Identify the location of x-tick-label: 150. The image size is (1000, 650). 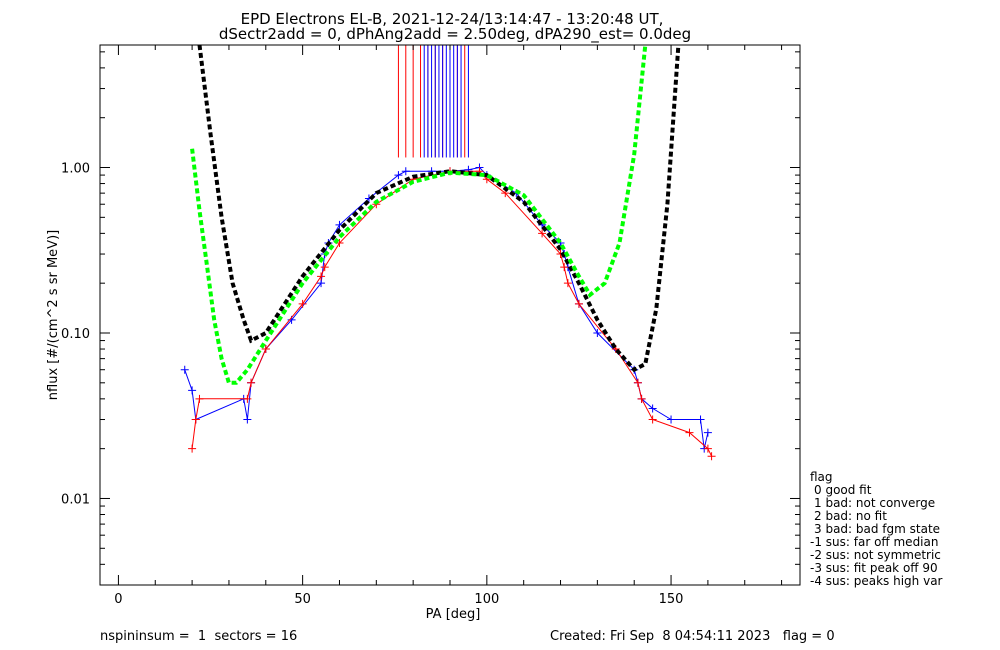
(671, 599).